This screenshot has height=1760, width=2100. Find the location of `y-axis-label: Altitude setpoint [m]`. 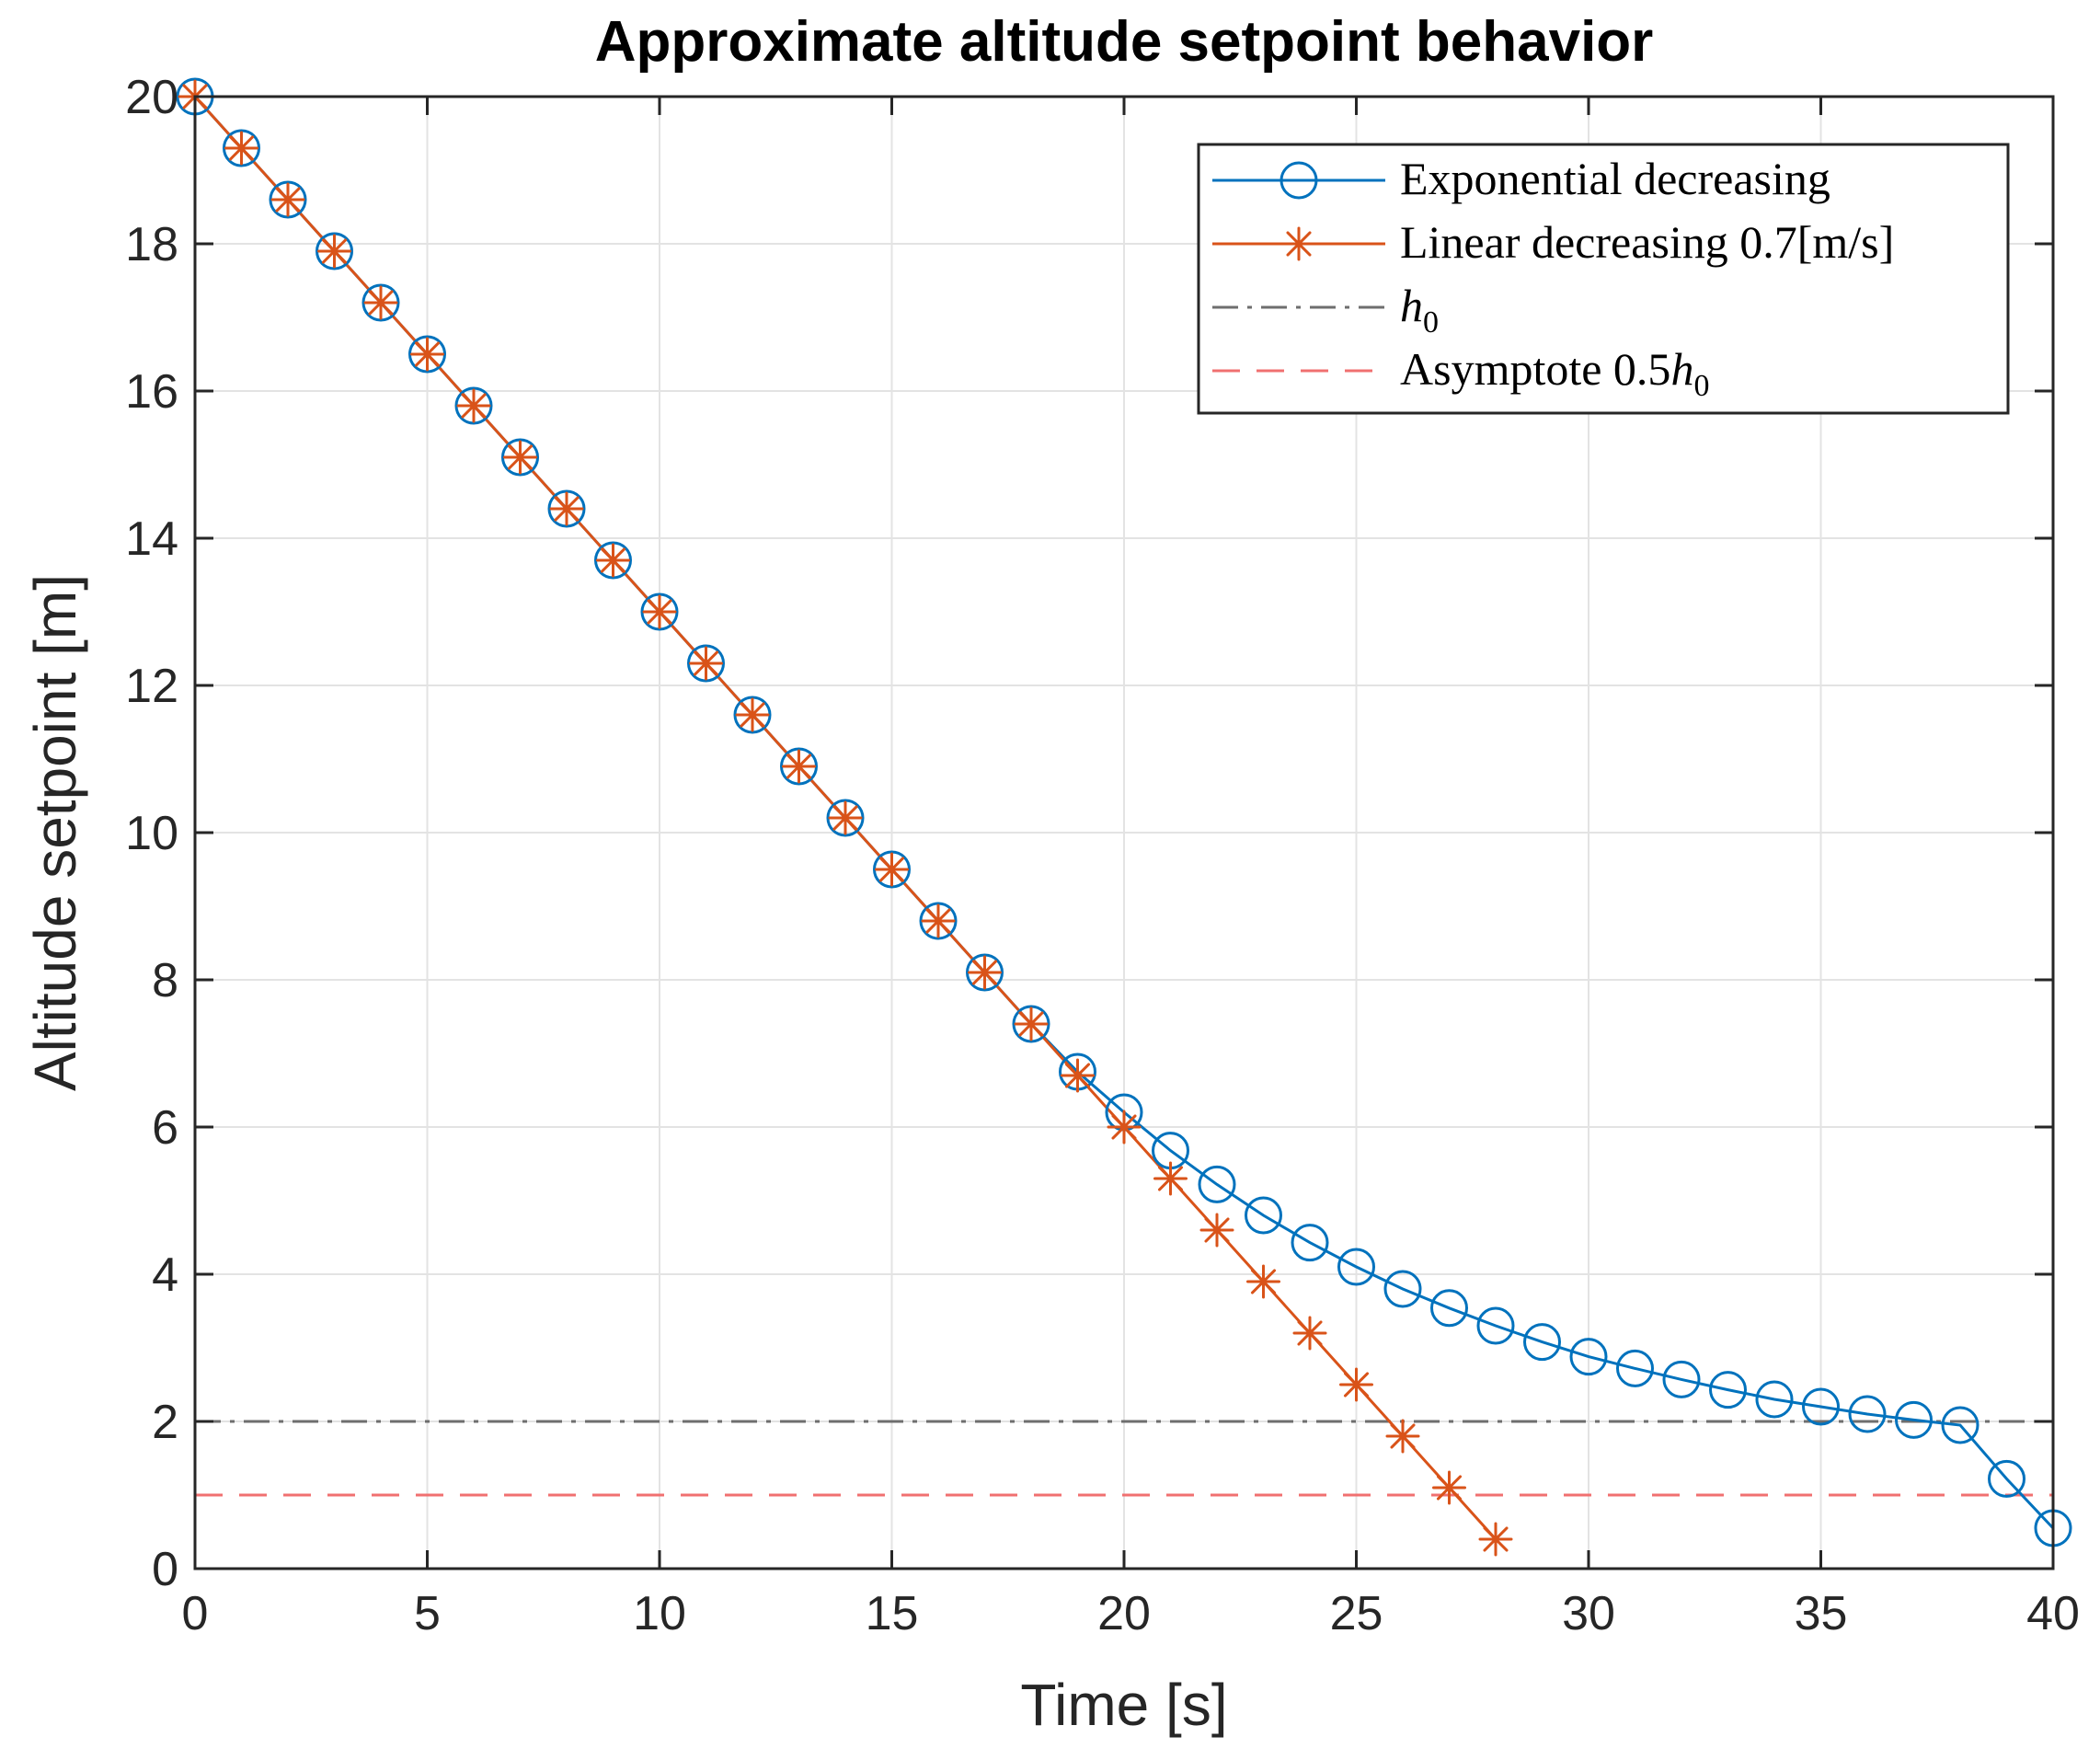

y-axis-label: Altitude setpoint [m] is located at coordinates (55, 832).